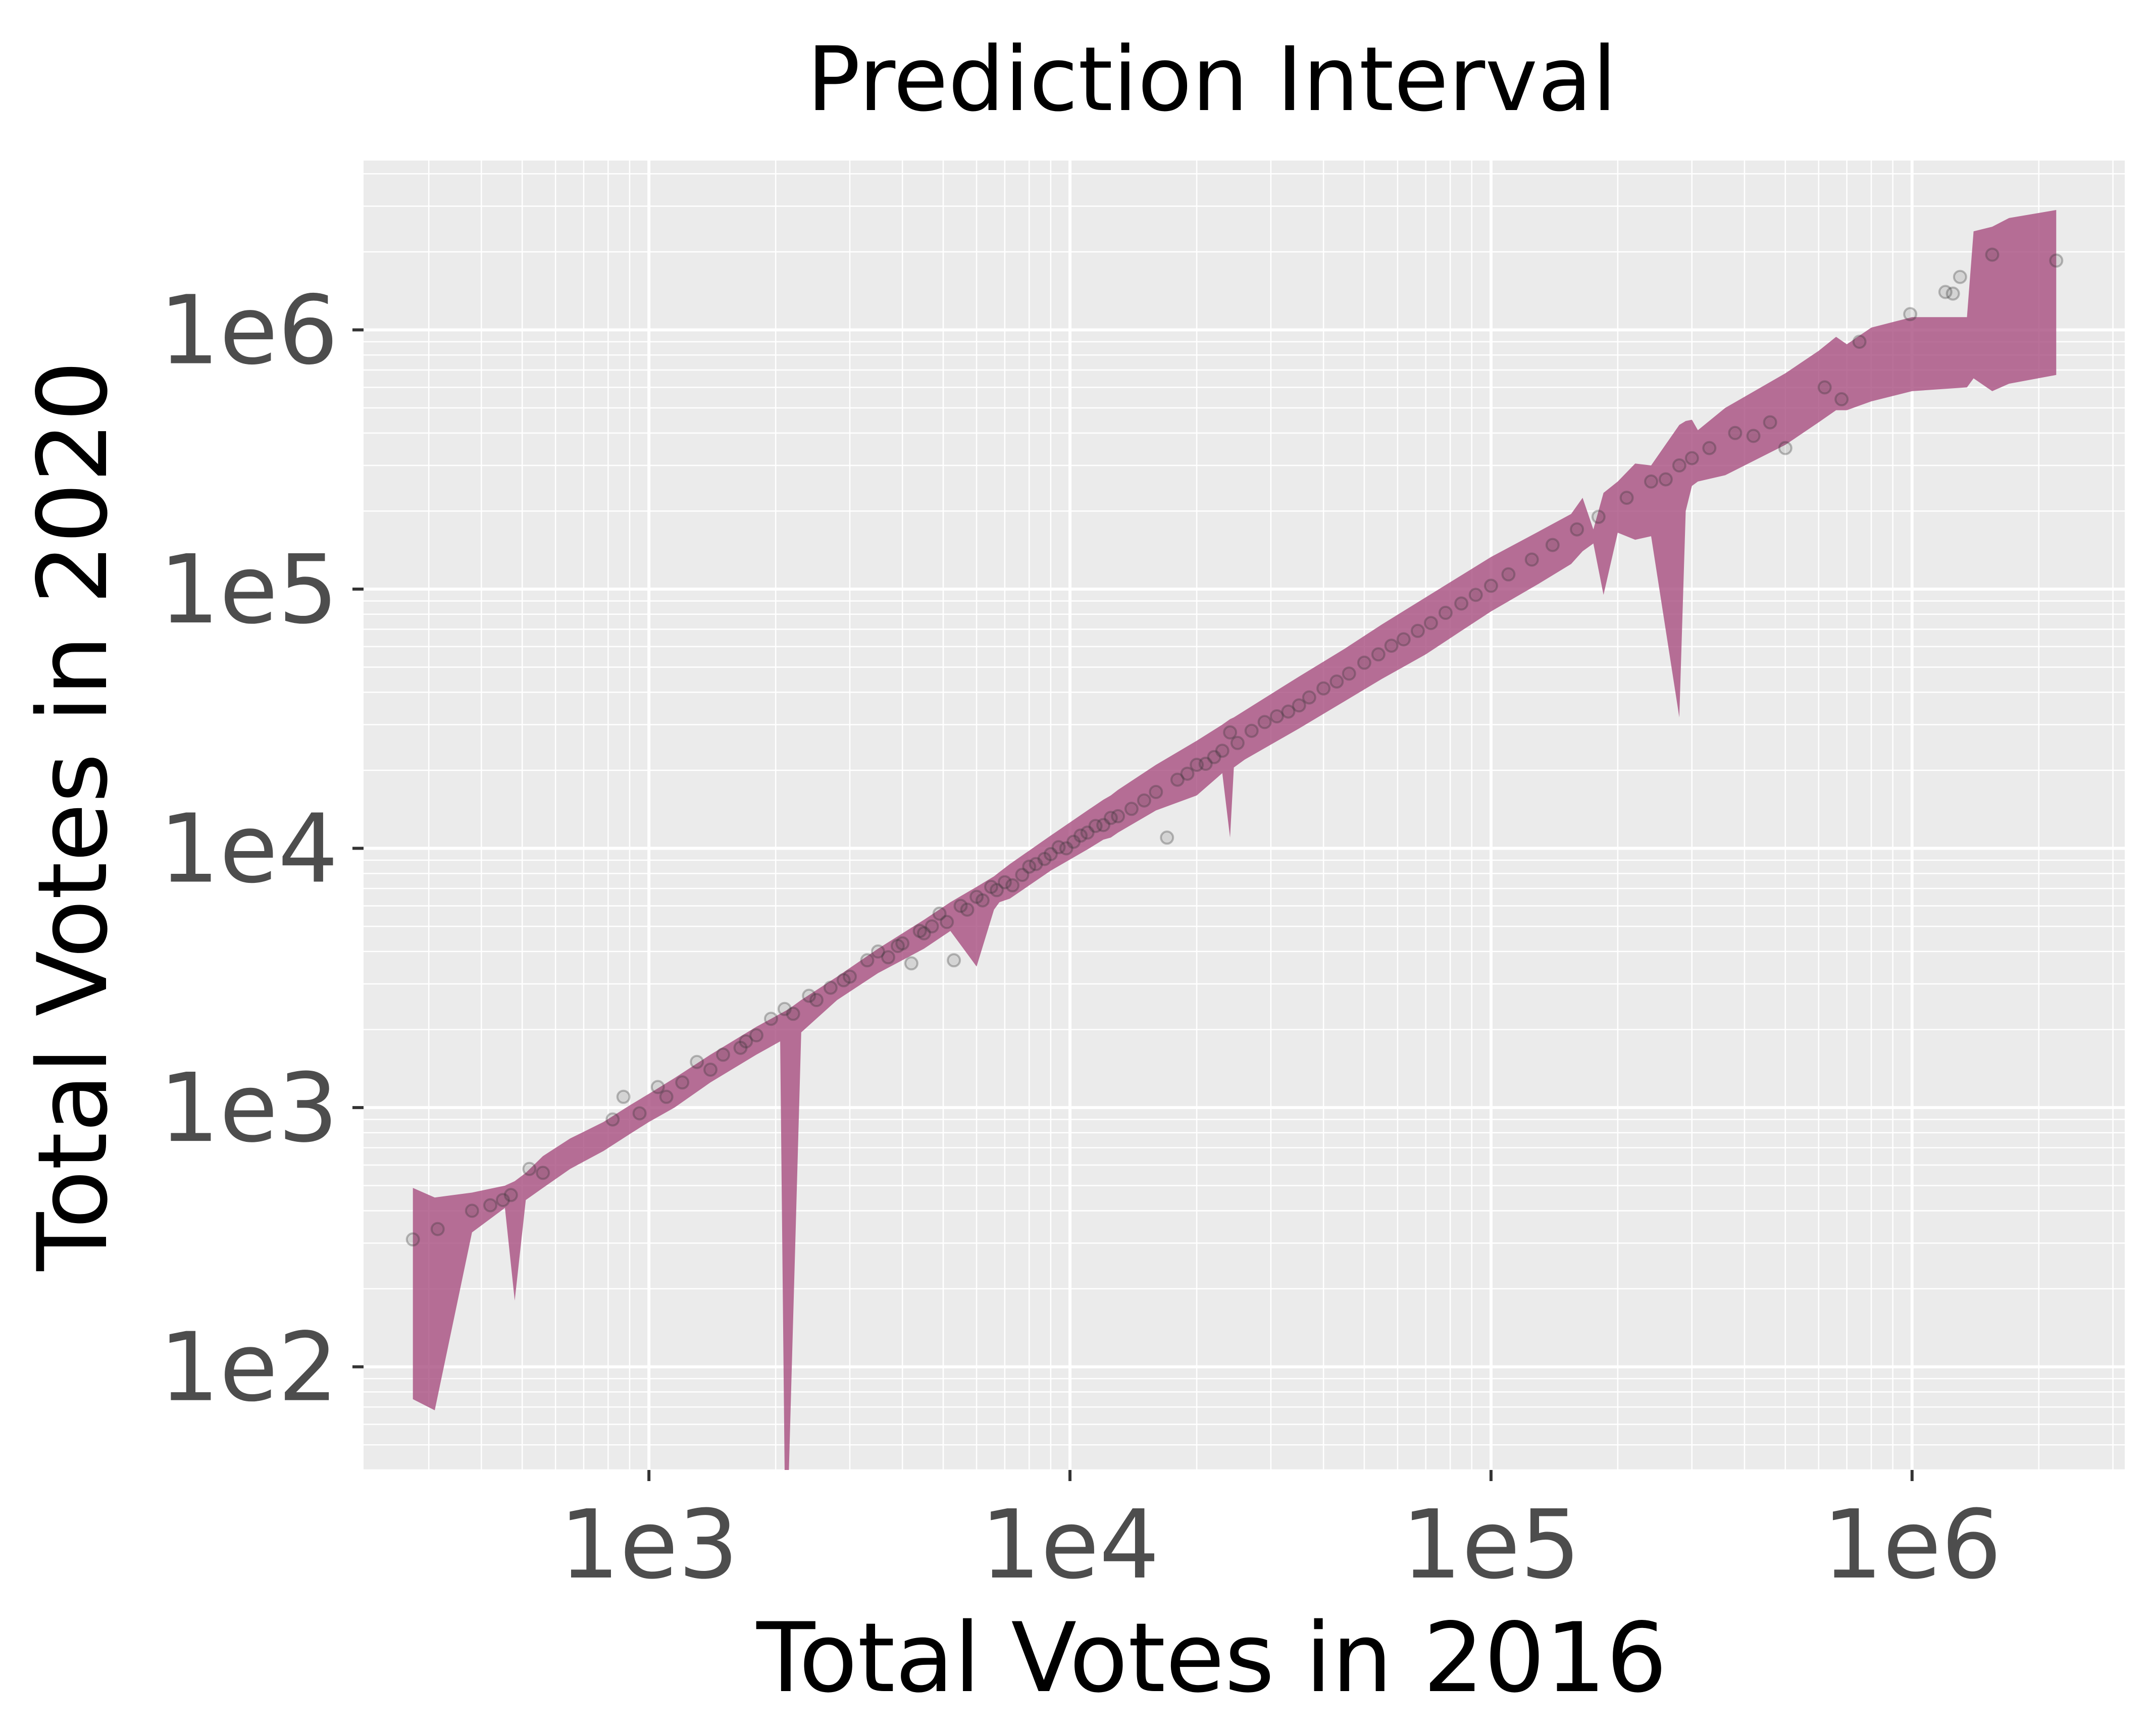 Image resolution: width=2150 pixels, height=1736 pixels. What do you see at coordinates (1912, 1545) in the screenshot?
I see `x-tick-label: 1e6` at bounding box center [1912, 1545].